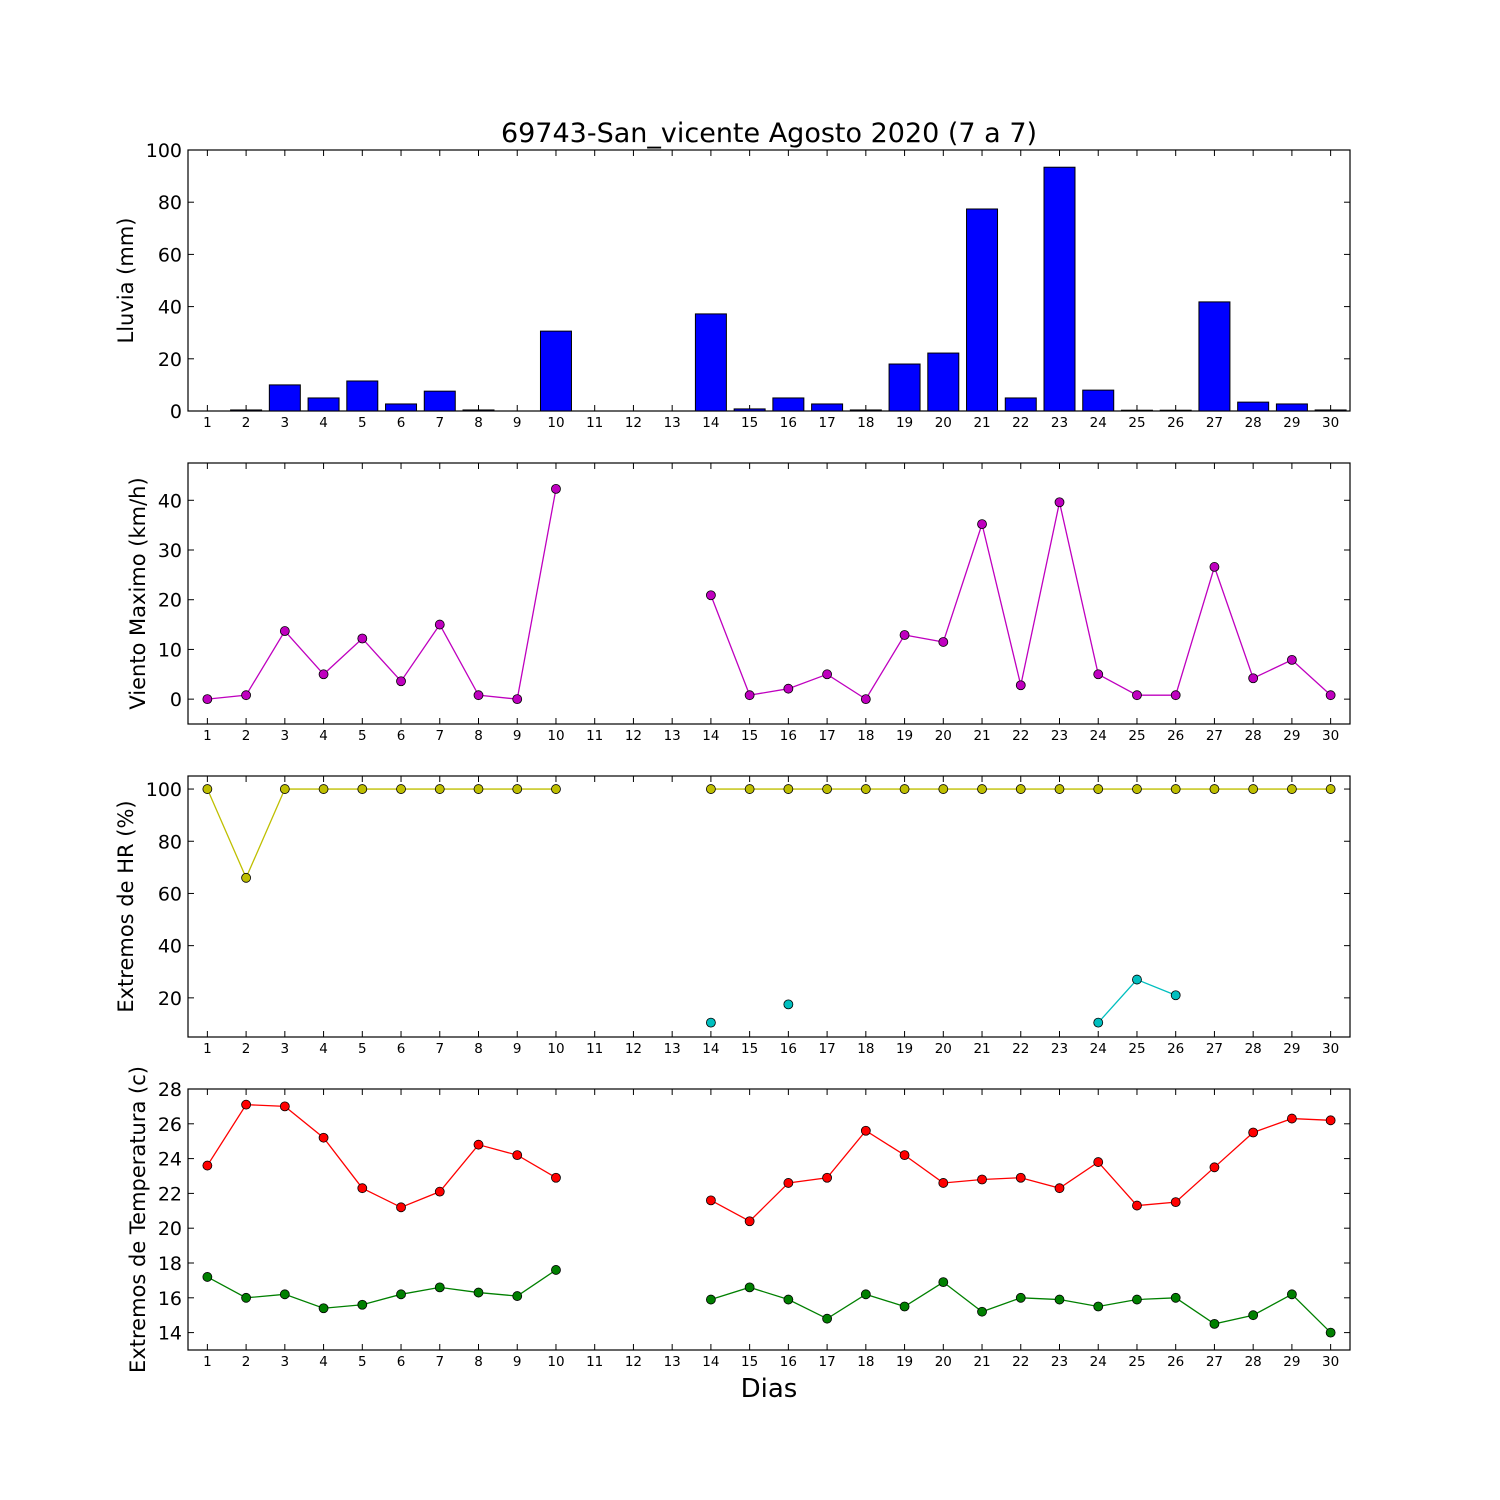 This screenshot has width=1500, height=1500. I want to click on y-tick-label: 20, so click(170, 1229).